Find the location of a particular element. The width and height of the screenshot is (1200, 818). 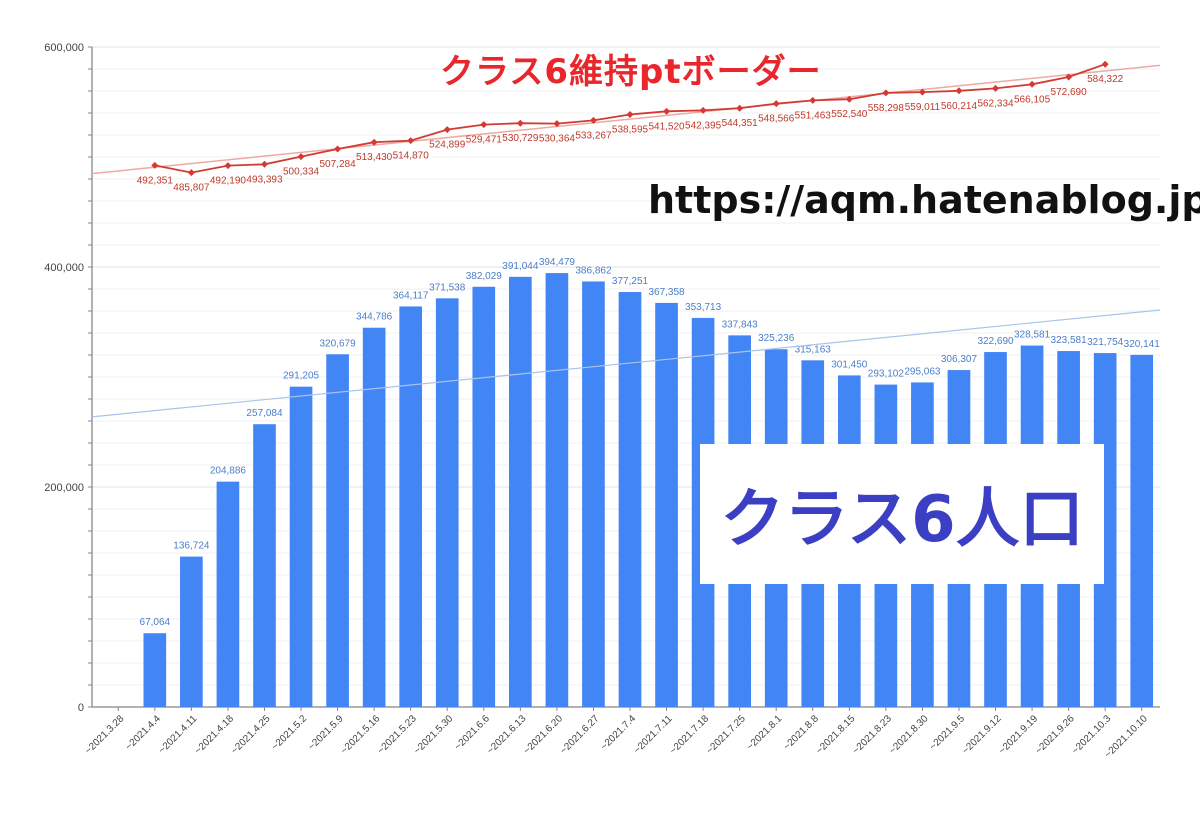

population-series-title: クラス6人口 is located at coordinates (902, 520).